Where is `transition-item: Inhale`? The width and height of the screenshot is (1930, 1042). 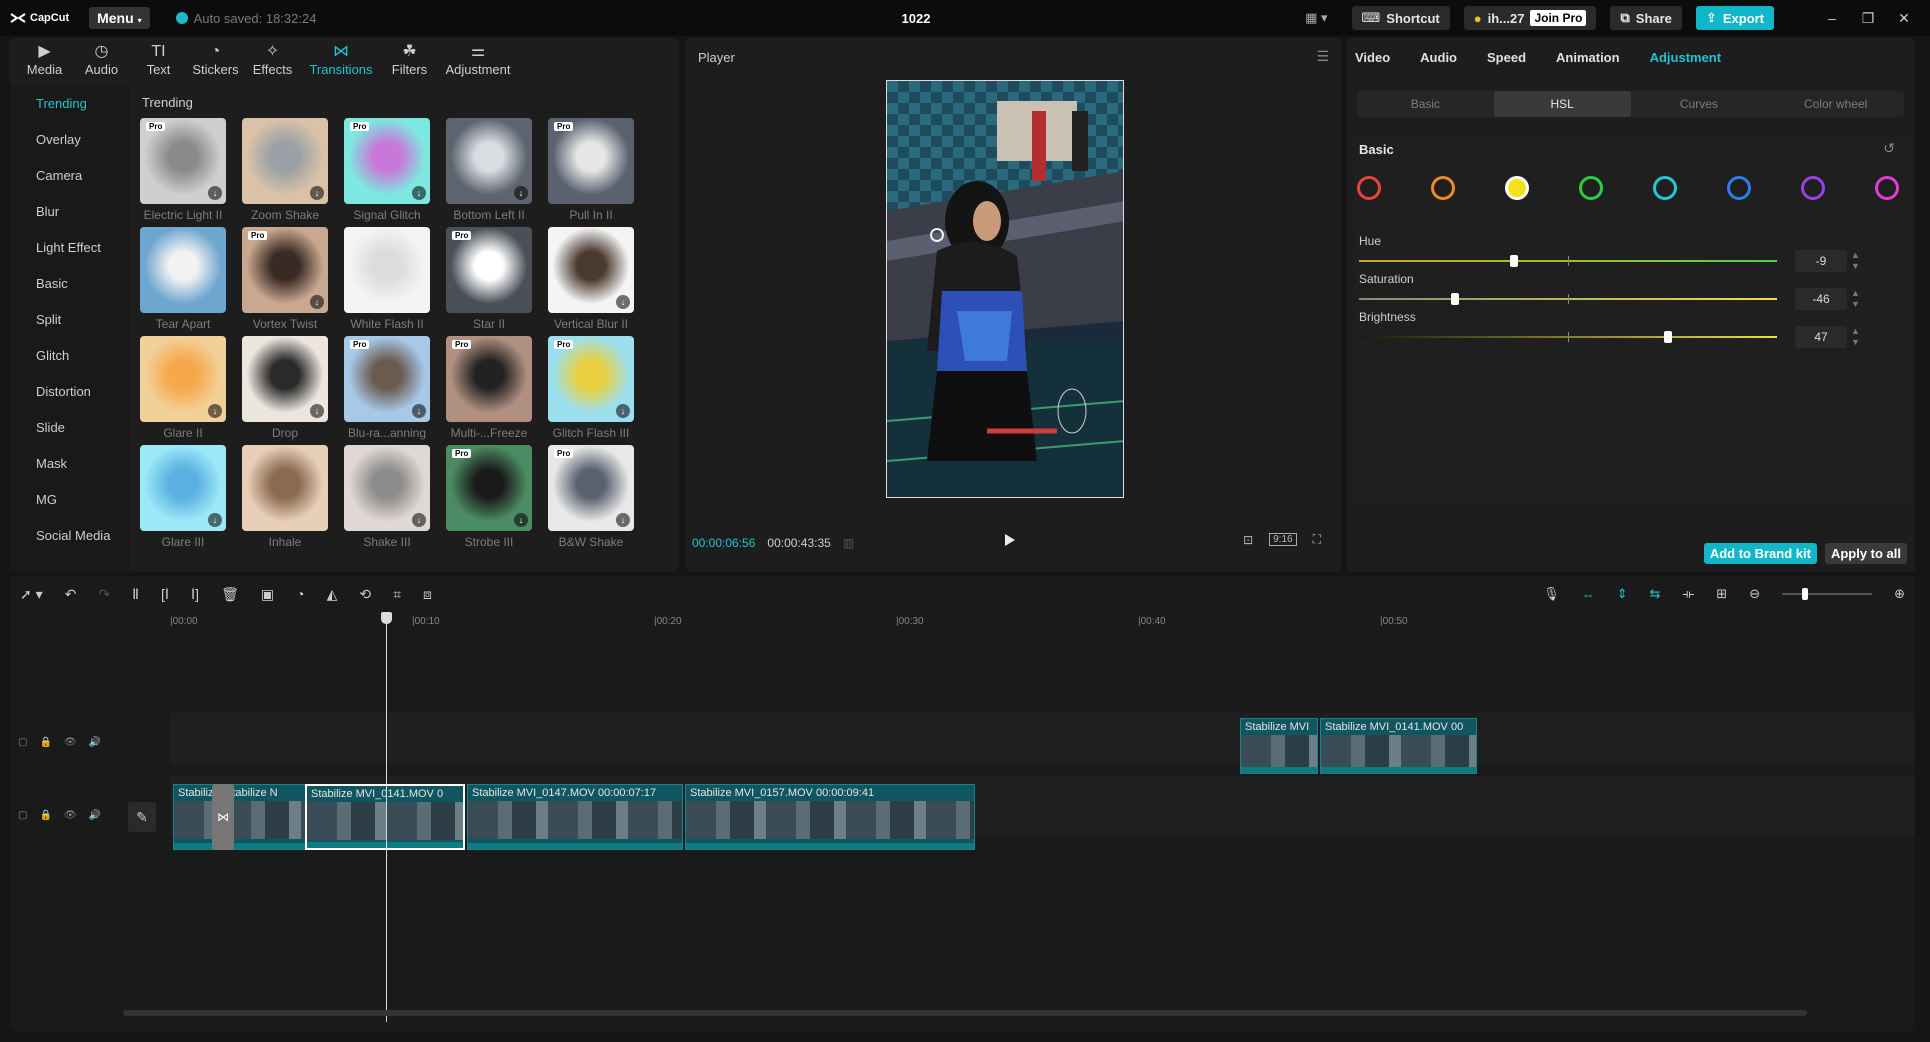 transition-item: Inhale is located at coordinates (285, 497).